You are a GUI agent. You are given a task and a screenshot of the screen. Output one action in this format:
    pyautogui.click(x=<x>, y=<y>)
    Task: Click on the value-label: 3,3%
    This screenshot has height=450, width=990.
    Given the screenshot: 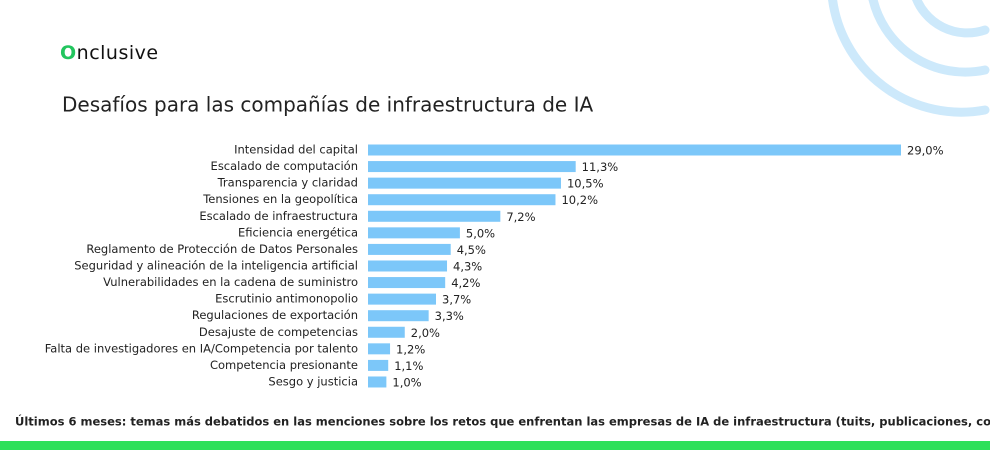 What is the action you would take?
    pyautogui.click(x=449, y=316)
    